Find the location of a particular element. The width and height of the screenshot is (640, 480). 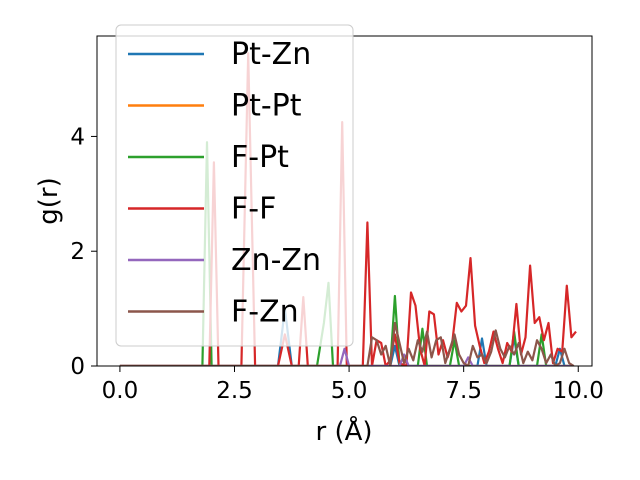

legend-label-zn-zn: Zn-Zn is located at coordinates (276, 260).